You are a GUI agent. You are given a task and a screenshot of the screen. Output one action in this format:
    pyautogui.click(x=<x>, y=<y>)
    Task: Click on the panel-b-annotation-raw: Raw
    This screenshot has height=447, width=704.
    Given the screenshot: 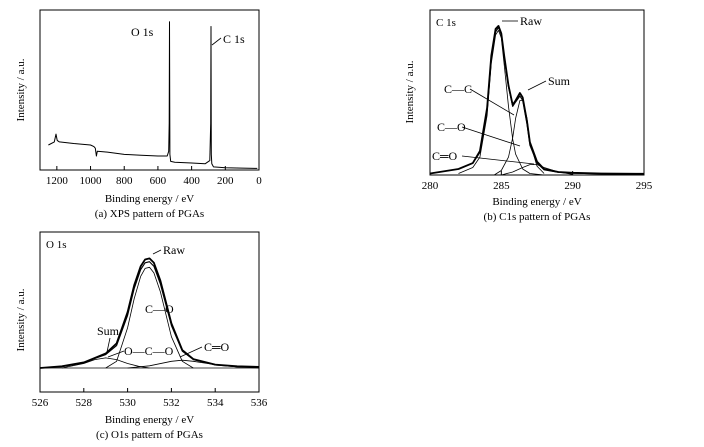 What is the action you would take?
    pyautogui.click(x=531, y=21)
    